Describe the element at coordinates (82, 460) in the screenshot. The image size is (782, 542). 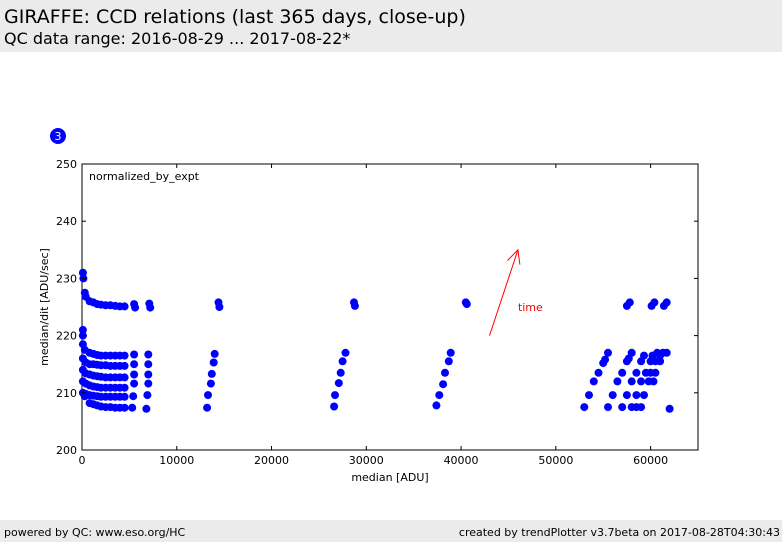
I see `x-tick-label: 0` at that location.